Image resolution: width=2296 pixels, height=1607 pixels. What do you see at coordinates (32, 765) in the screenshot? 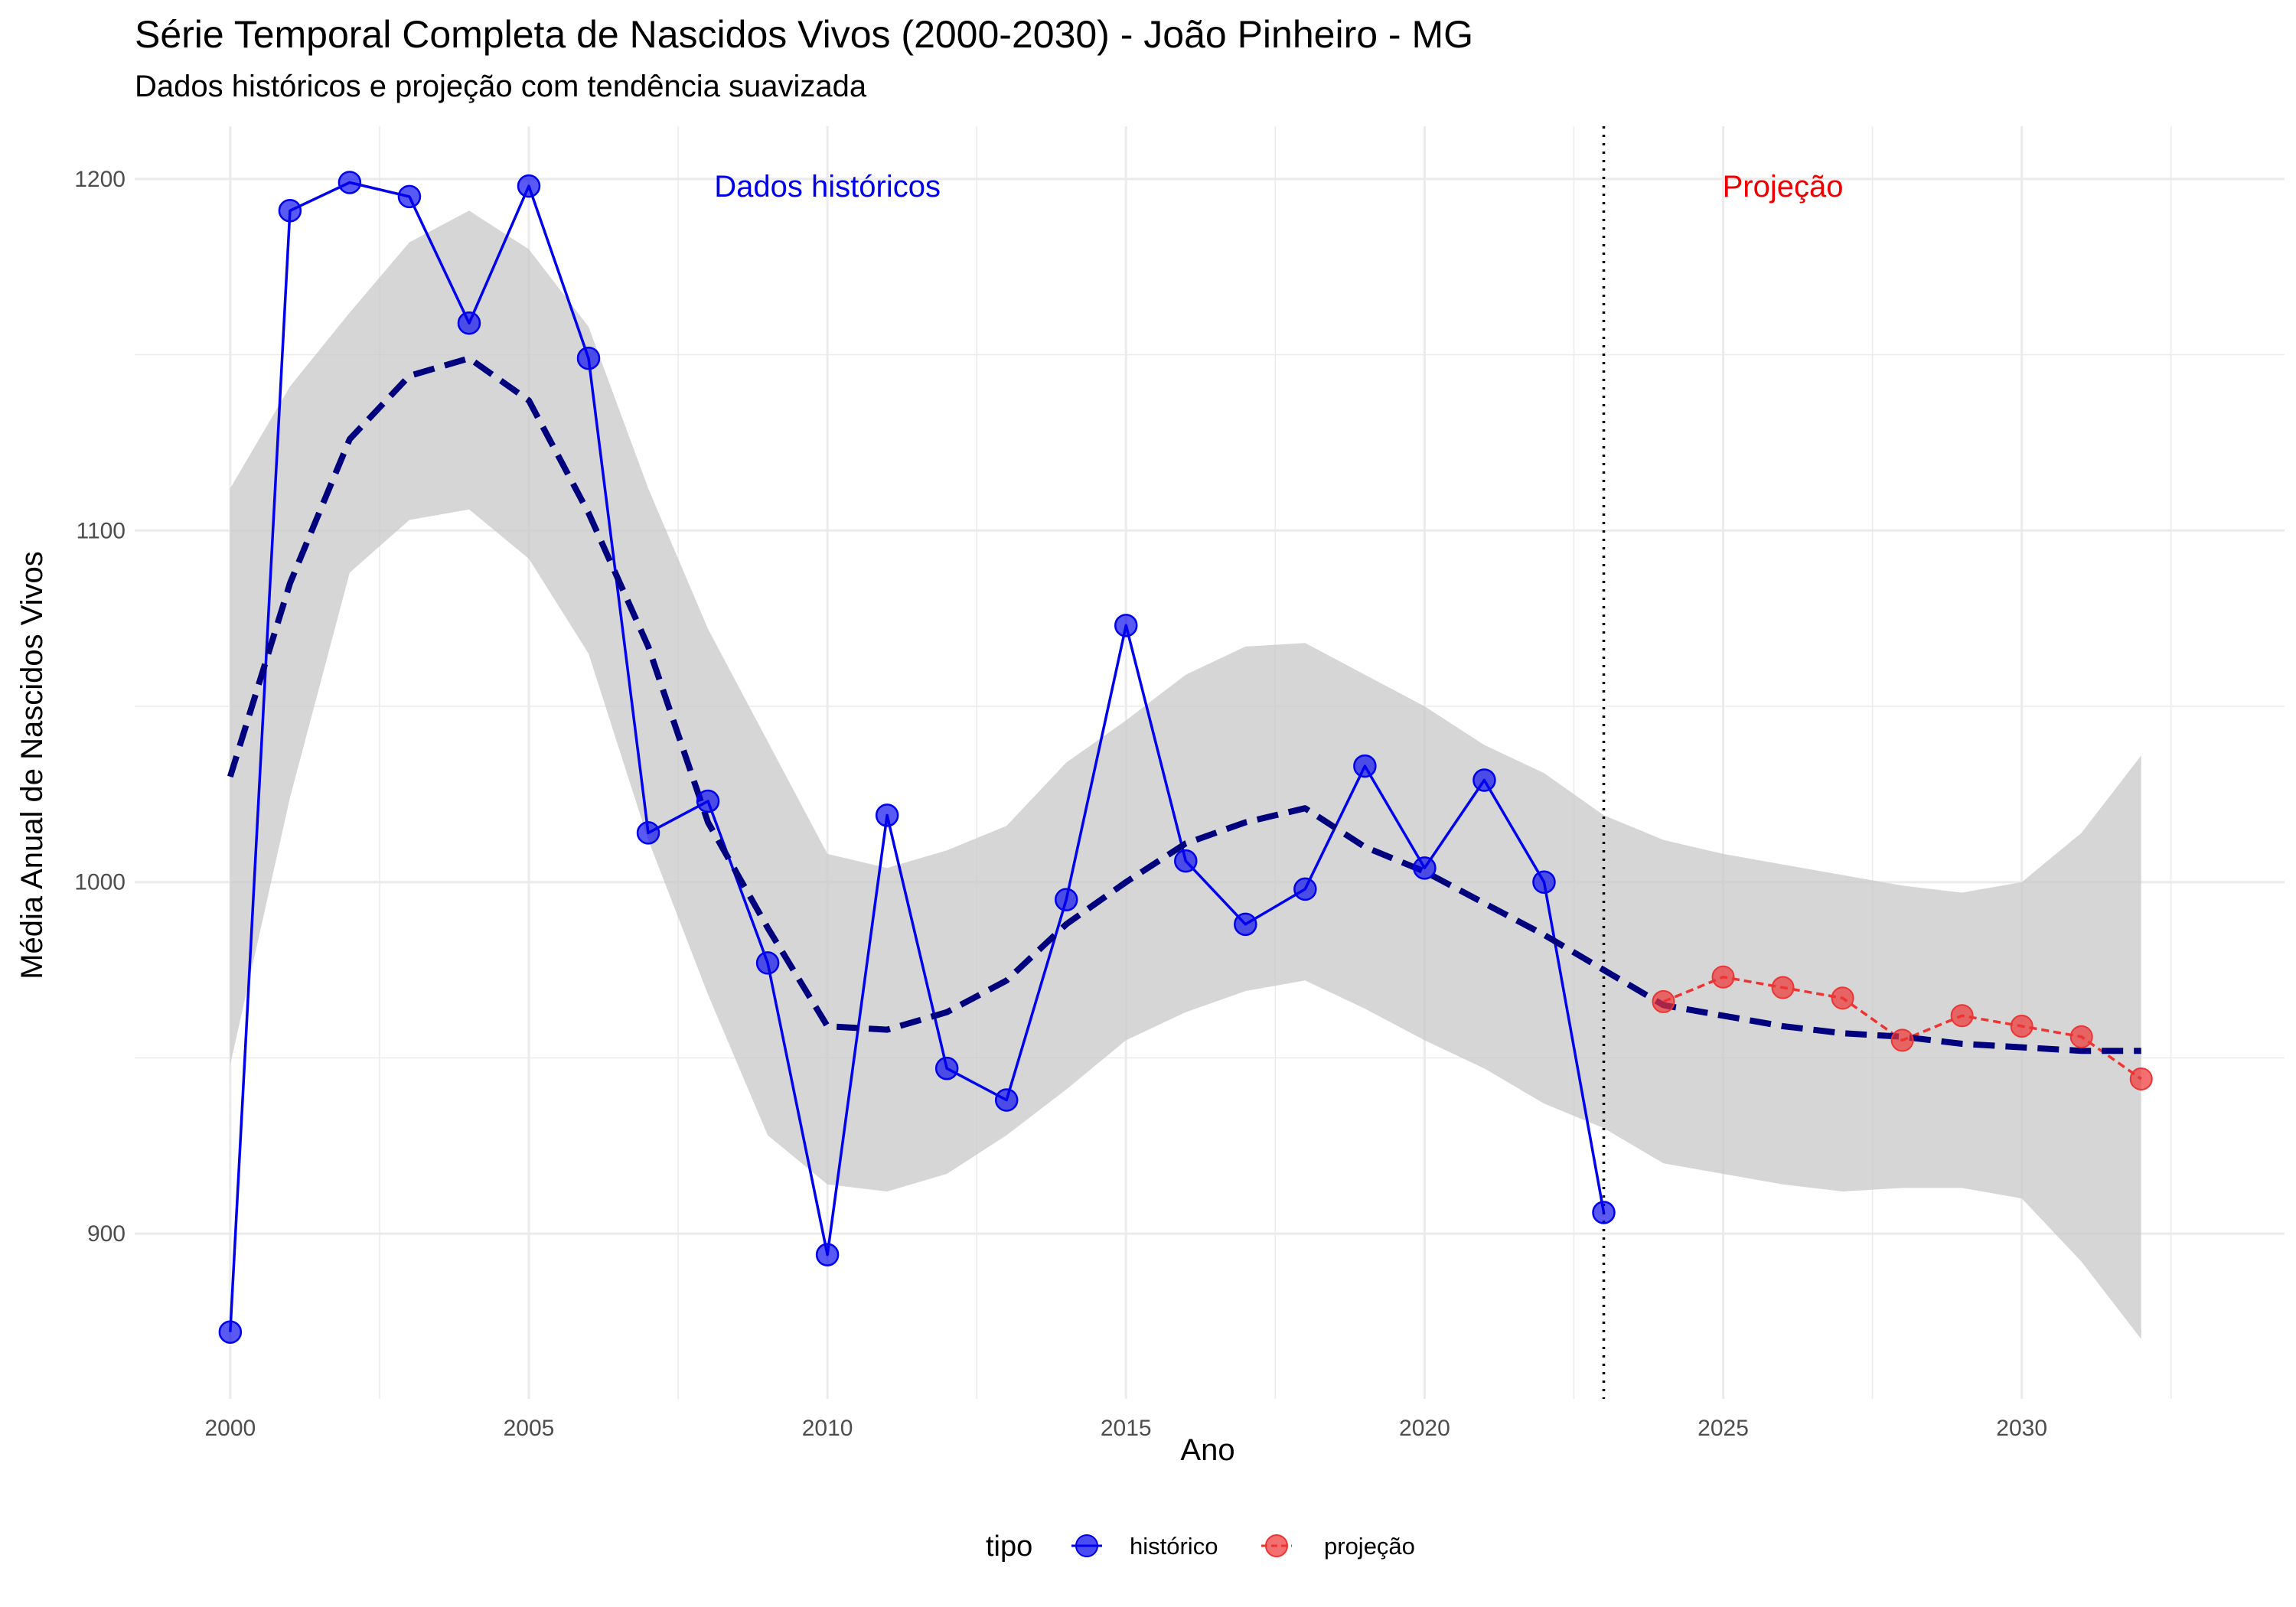
I see `y-axis-title: Média Anual de Nascidos Vivos` at bounding box center [32, 765].